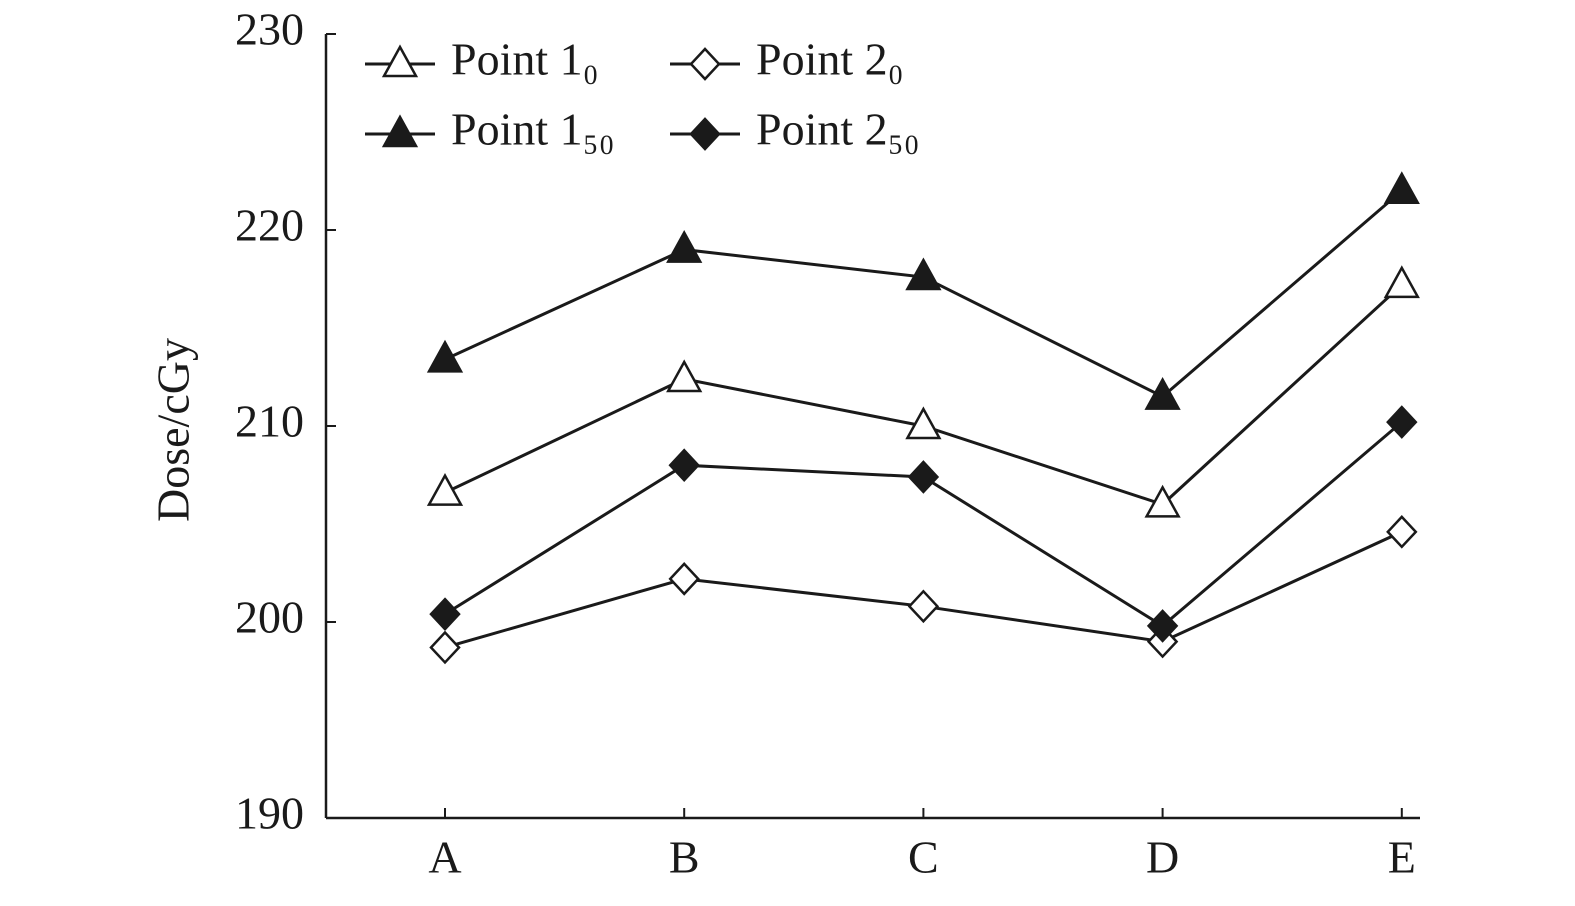 The height and width of the screenshot is (906, 1575). What do you see at coordinates (830, 59) in the screenshot?
I see `legend-label: Point 2₀` at bounding box center [830, 59].